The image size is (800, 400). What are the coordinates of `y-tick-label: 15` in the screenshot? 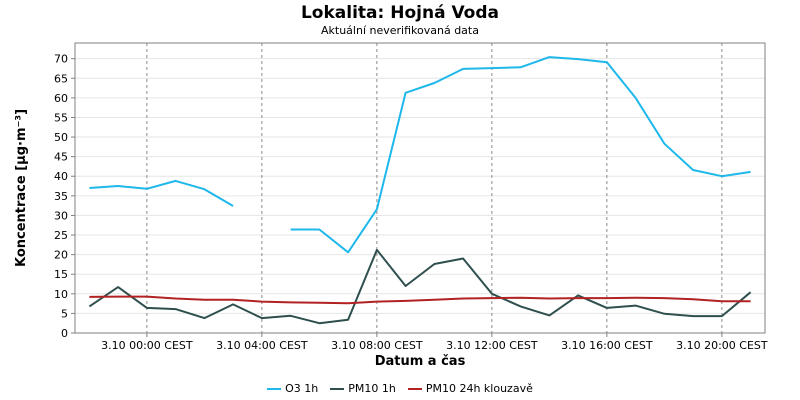 It's located at (61, 274).